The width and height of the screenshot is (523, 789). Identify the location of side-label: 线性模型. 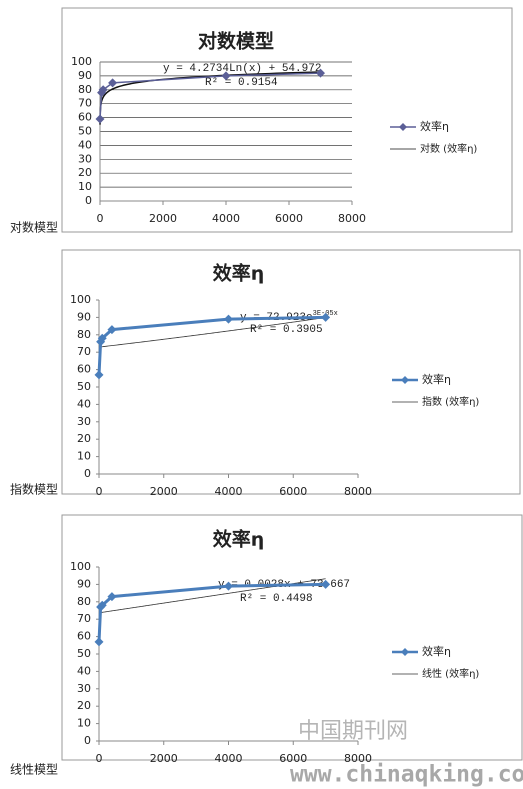
(34, 770).